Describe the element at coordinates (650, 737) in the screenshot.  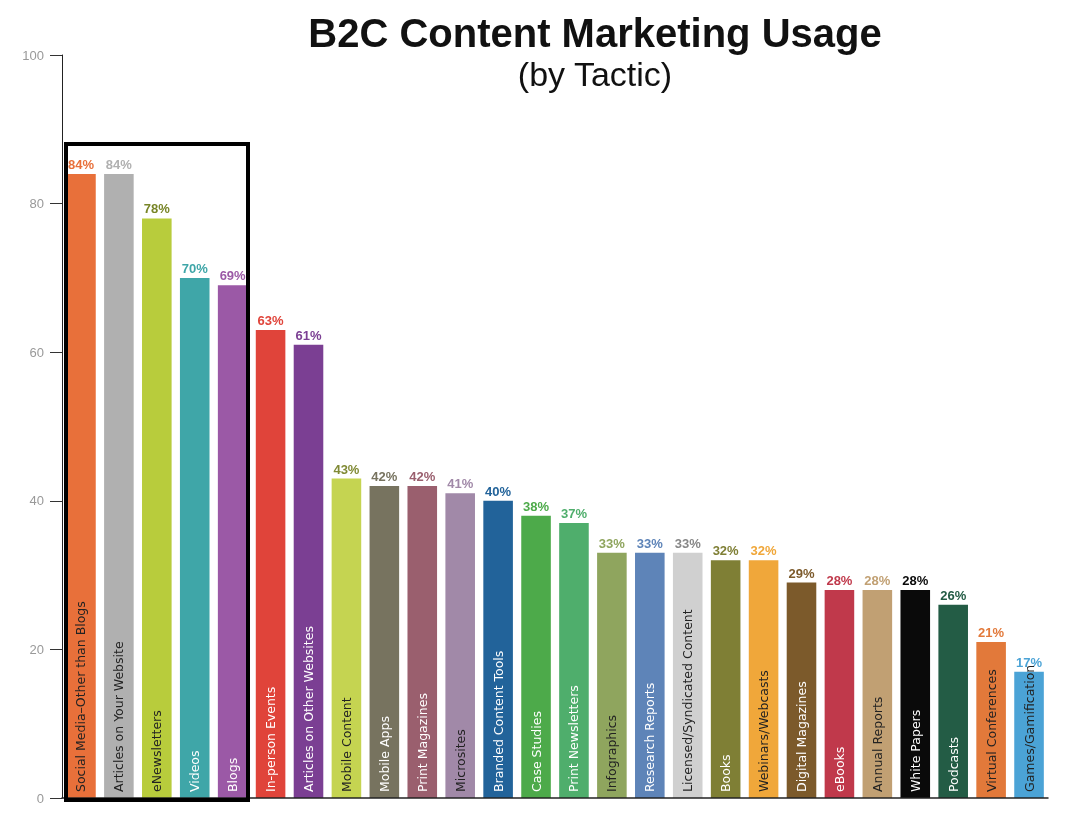
I see `x-tick-label: Research Reports` at that location.